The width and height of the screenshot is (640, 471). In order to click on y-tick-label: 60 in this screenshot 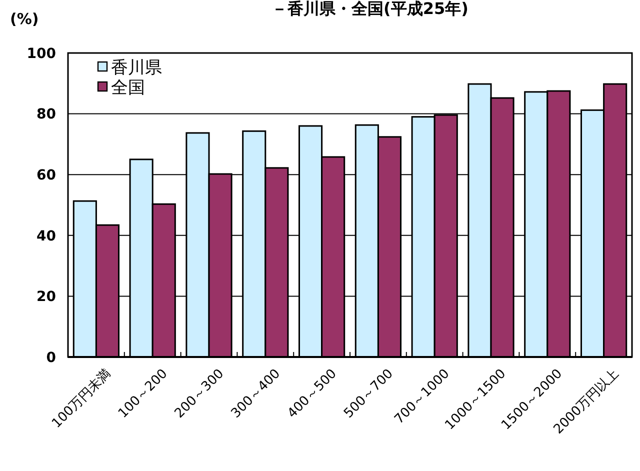, I will do `click(46, 176)`.